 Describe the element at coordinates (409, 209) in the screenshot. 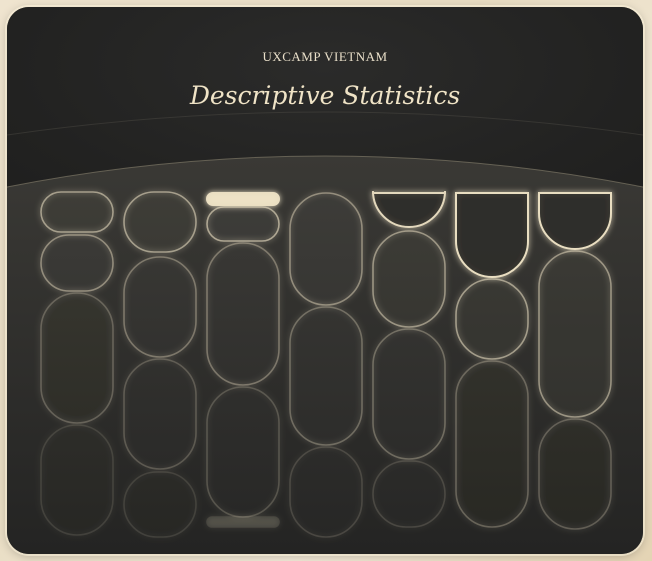

I see `capsule-c5-r1` at that location.